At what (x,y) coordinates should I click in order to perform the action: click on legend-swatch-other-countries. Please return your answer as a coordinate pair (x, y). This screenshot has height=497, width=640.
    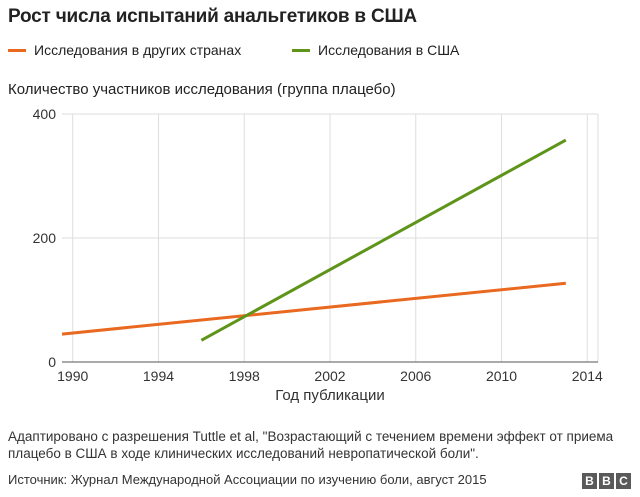
    Looking at the image, I should click on (17, 50).